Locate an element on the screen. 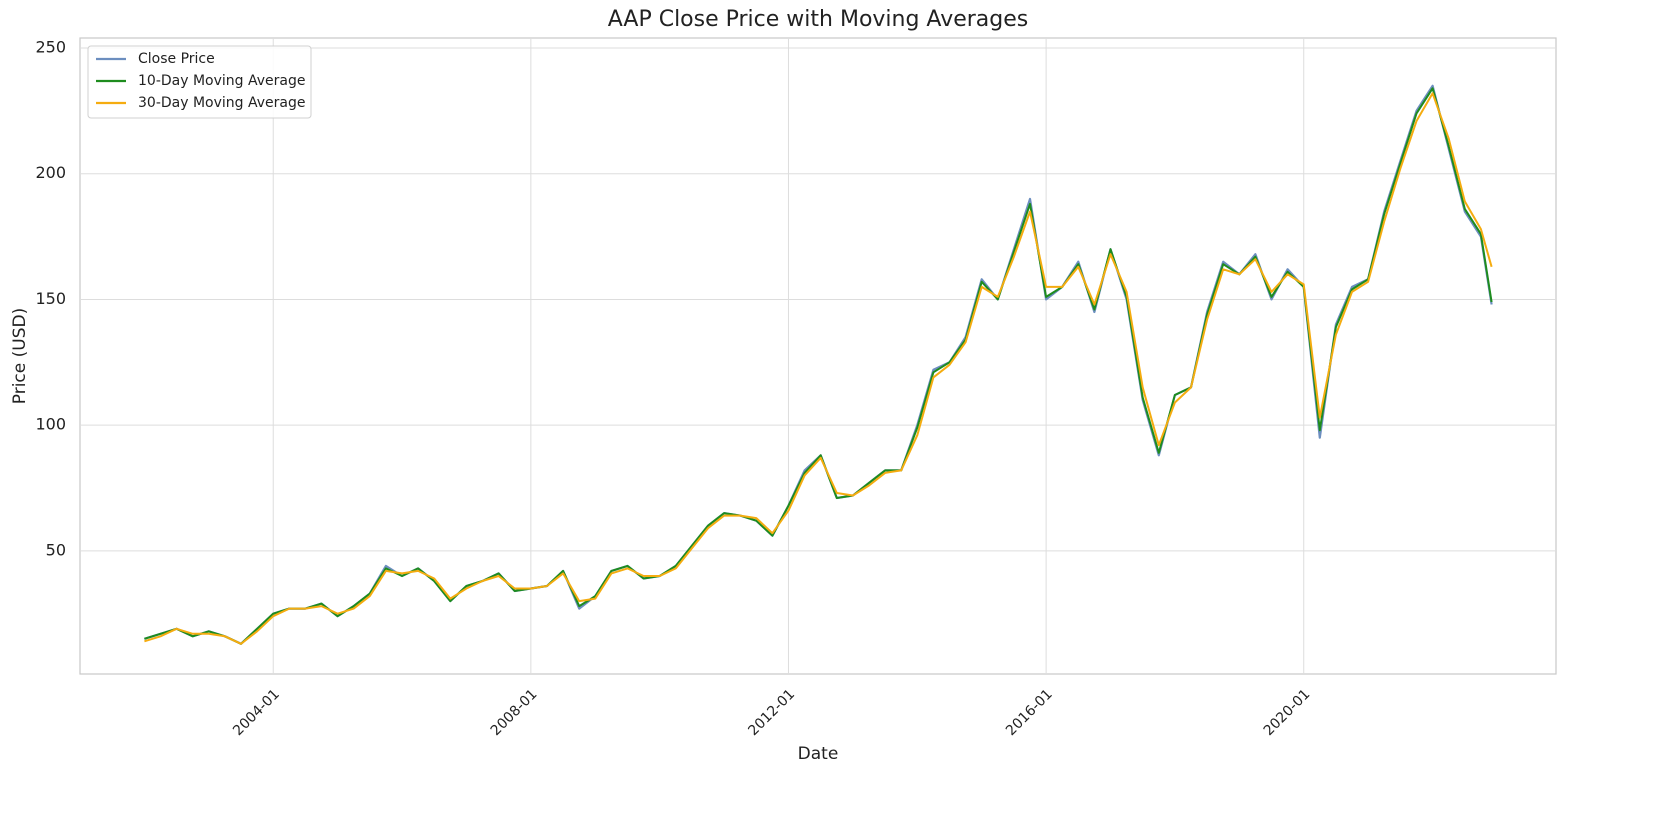  y-tick-label: 50 is located at coordinates (56, 549).